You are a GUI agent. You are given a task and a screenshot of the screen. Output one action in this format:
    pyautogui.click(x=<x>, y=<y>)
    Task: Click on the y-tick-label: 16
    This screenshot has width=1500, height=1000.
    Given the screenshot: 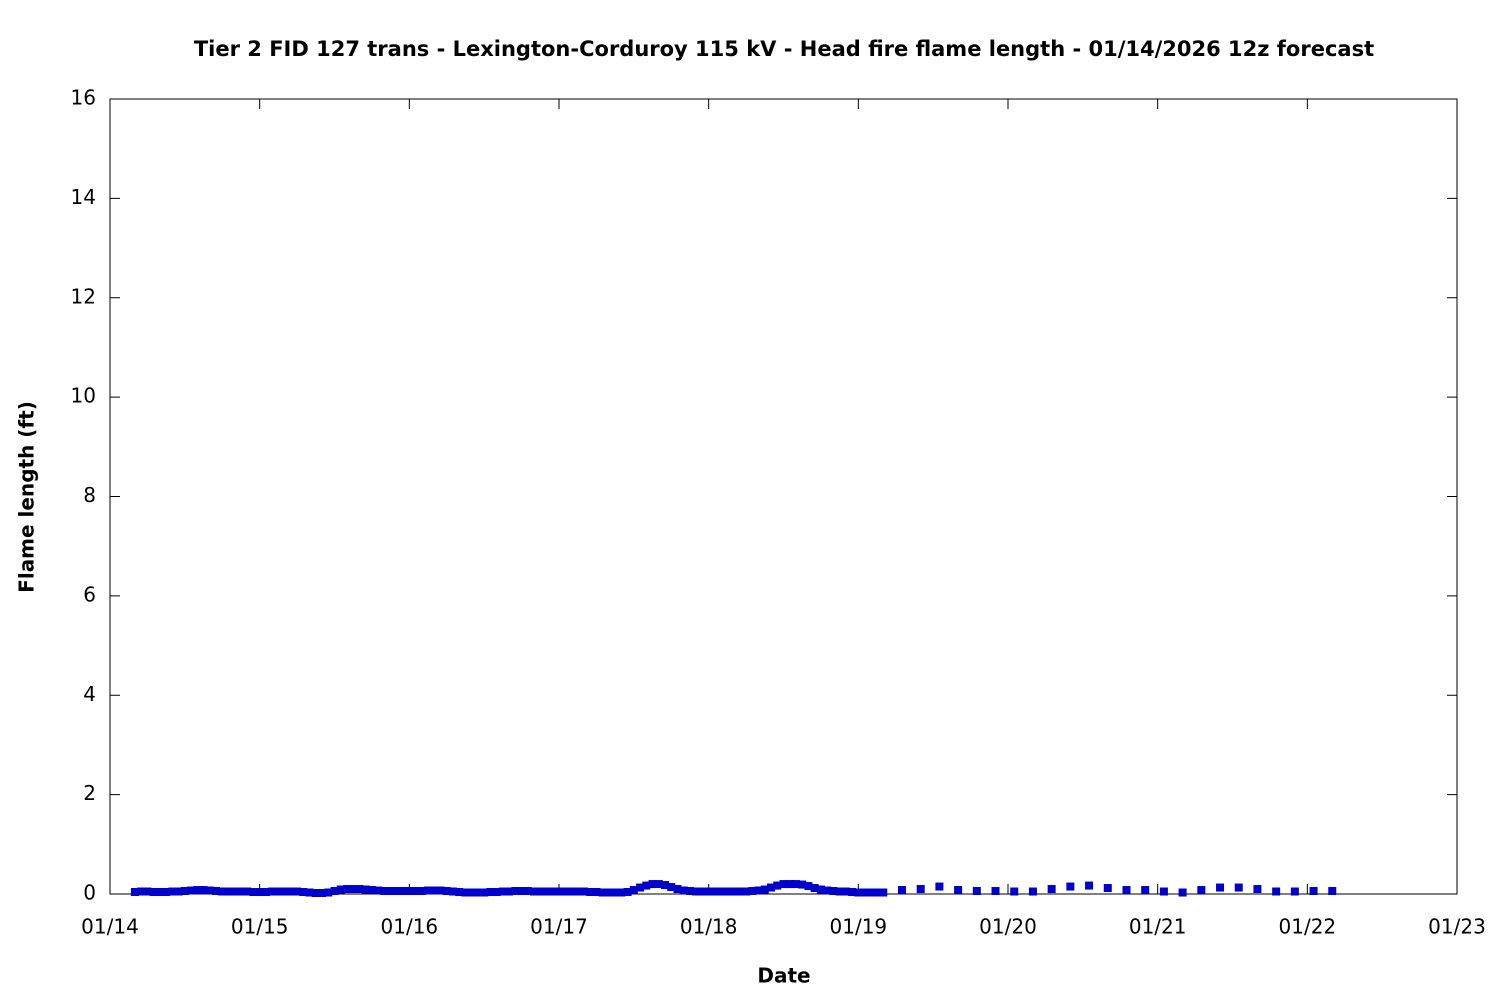 What is the action you would take?
    pyautogui.click(x=83, y=98)
    